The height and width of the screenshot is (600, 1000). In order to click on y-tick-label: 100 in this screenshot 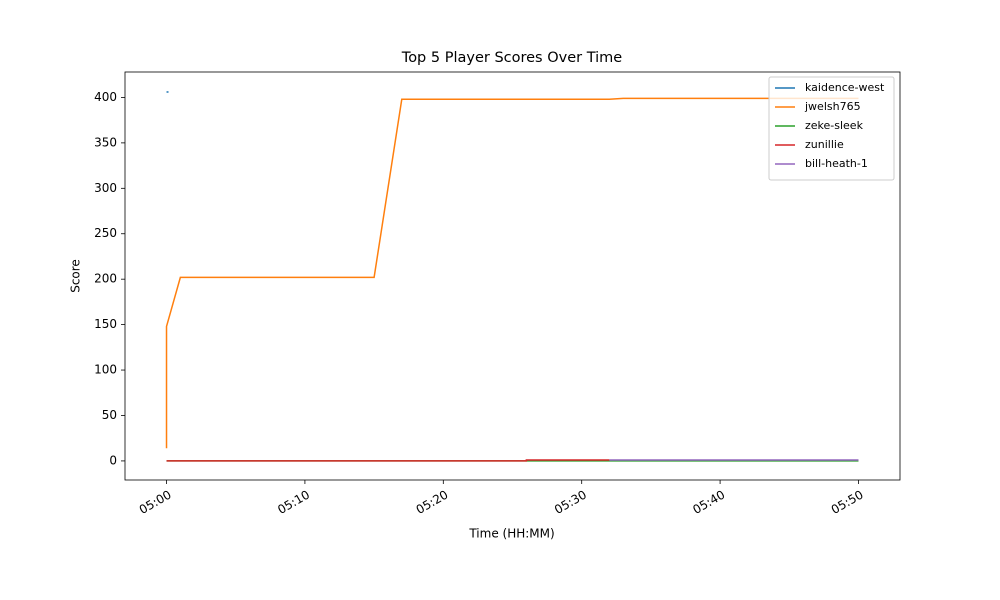, I will do `click(105, 370)`.